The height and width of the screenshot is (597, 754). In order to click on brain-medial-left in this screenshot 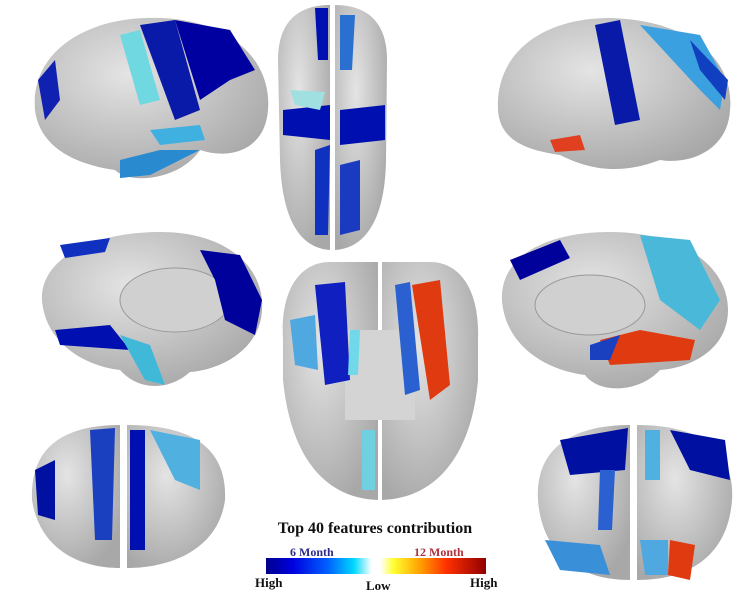, I will do `click(152, 309)`.